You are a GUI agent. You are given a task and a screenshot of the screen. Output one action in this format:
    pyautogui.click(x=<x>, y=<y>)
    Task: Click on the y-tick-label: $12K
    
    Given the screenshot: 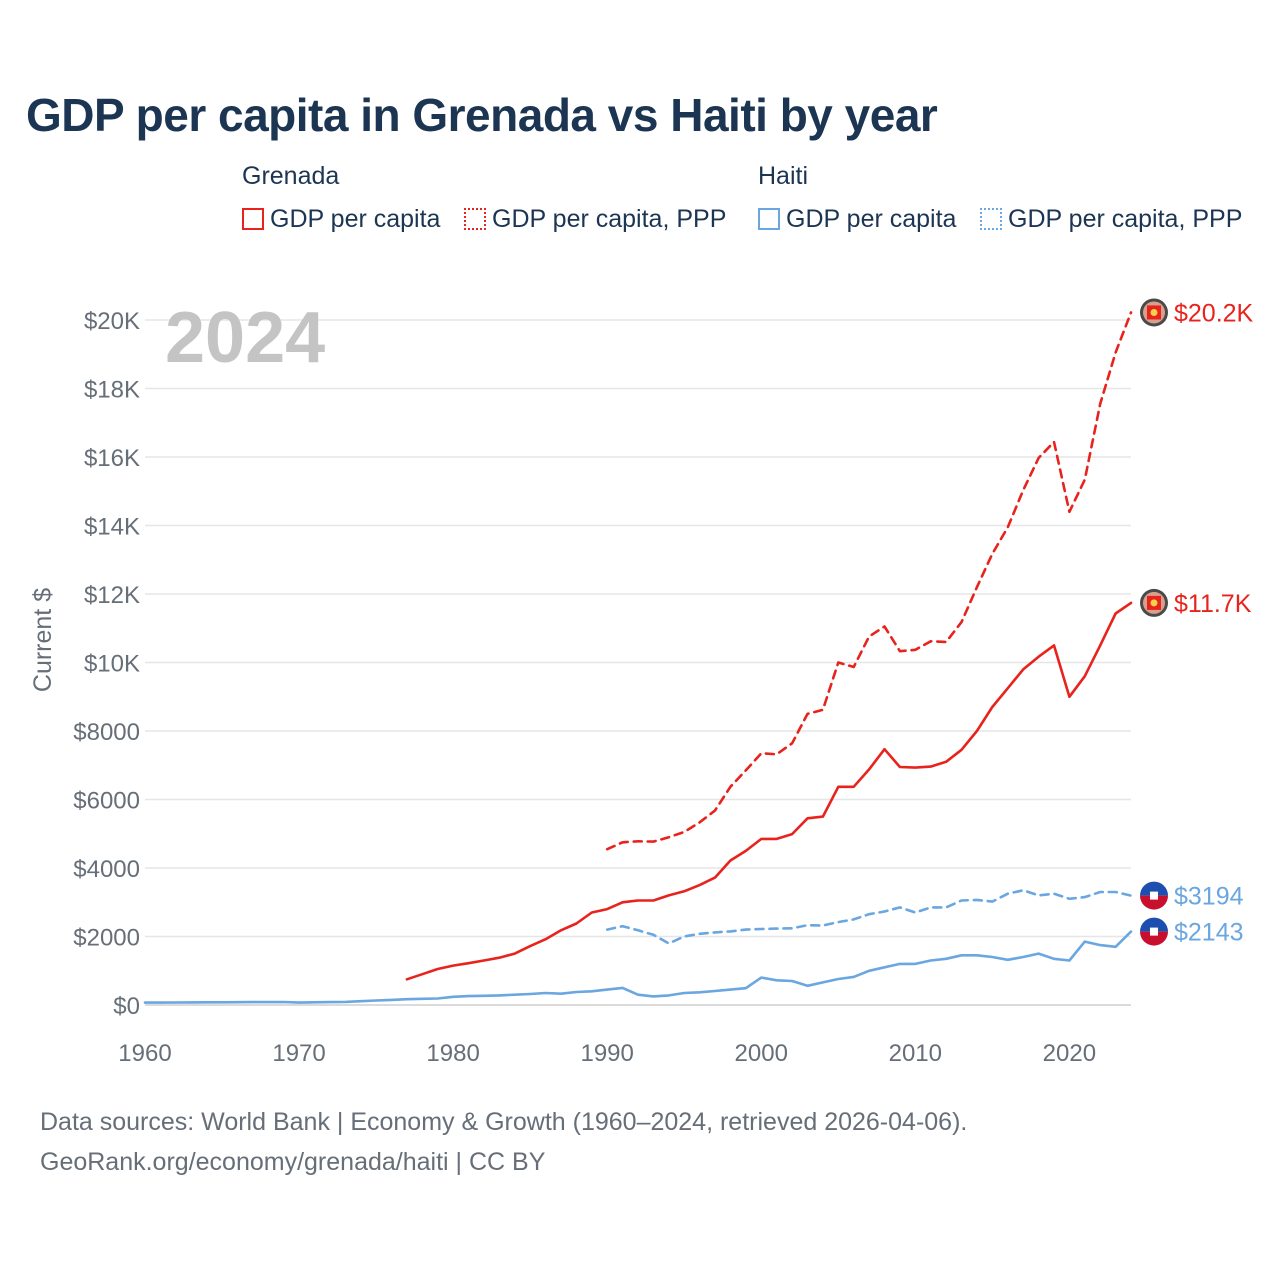 What is the action you would take?
    pyautogui.click(x=112, y=595)
    